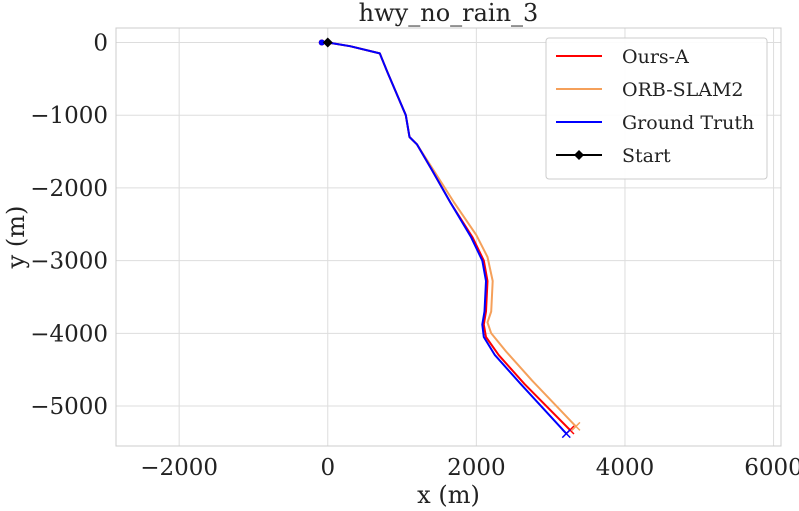 The width and height of the screenshot is (799, 511). Describe the element at coordinates (448, 495) in the screenshot. I see `x-axis-label: x (m)` at that location.